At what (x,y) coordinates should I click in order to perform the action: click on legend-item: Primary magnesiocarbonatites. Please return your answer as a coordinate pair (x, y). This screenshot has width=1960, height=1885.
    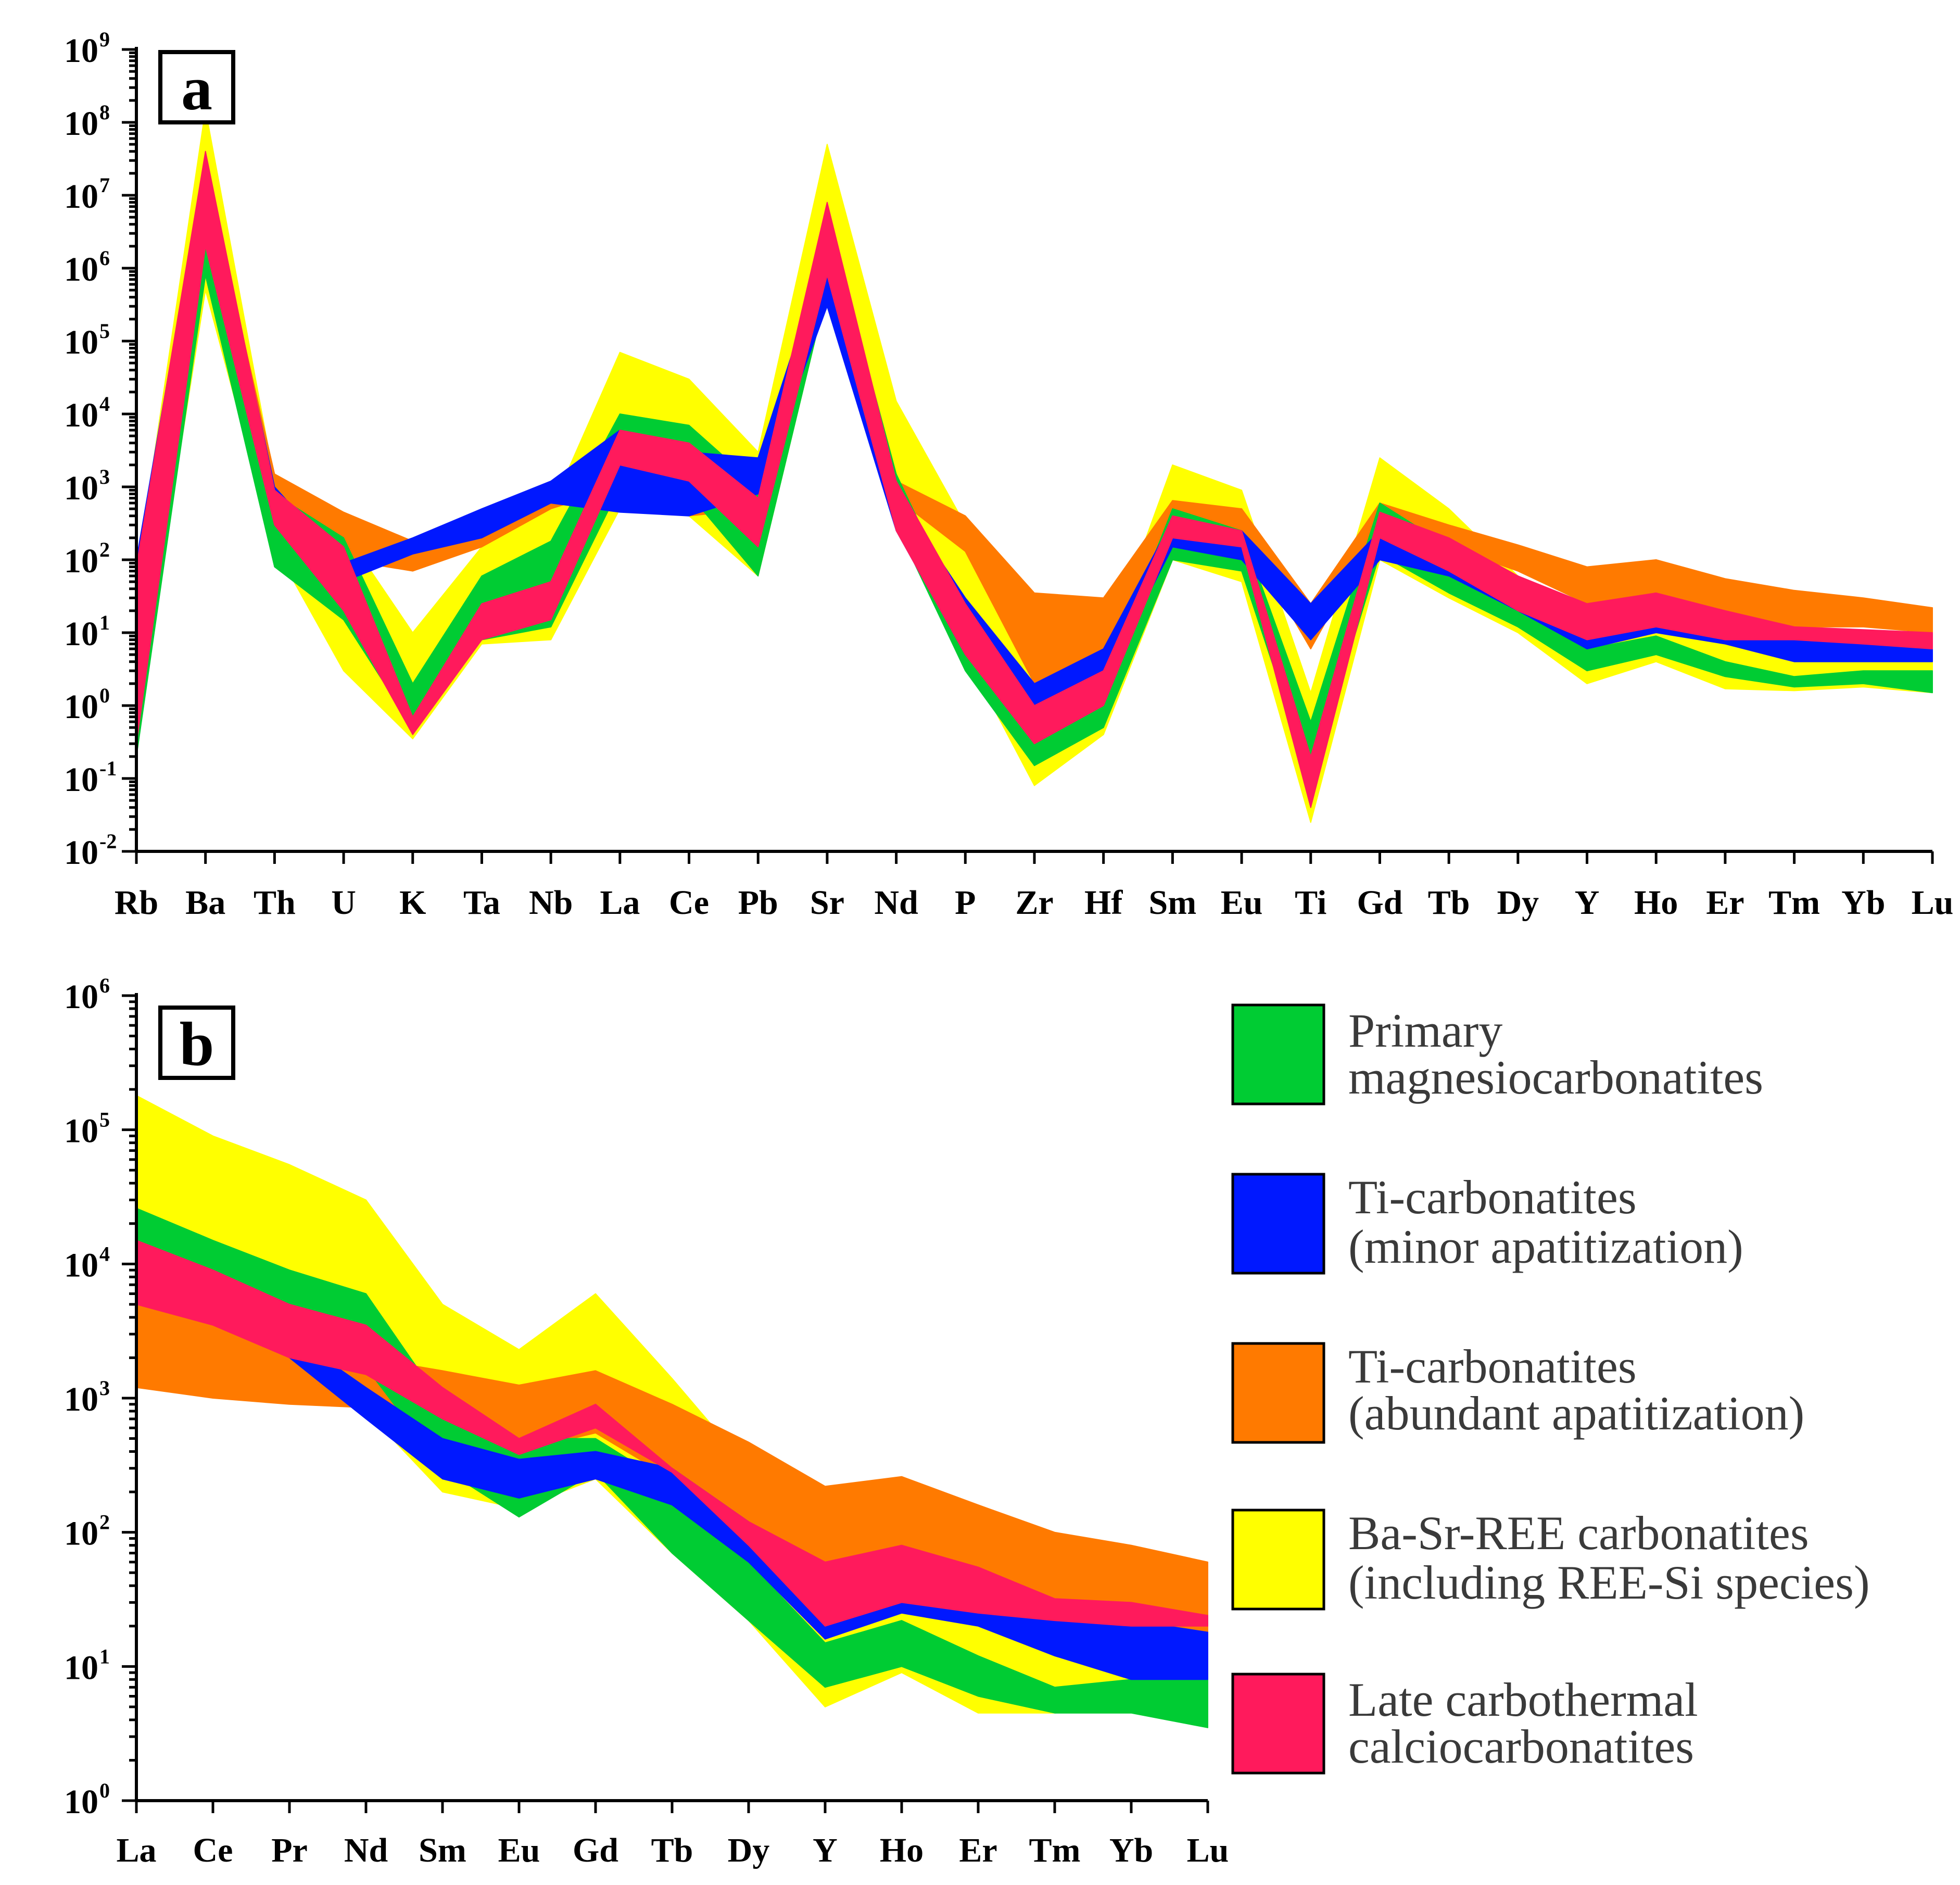
    Looking at the image, I should click on (1497, 1054).